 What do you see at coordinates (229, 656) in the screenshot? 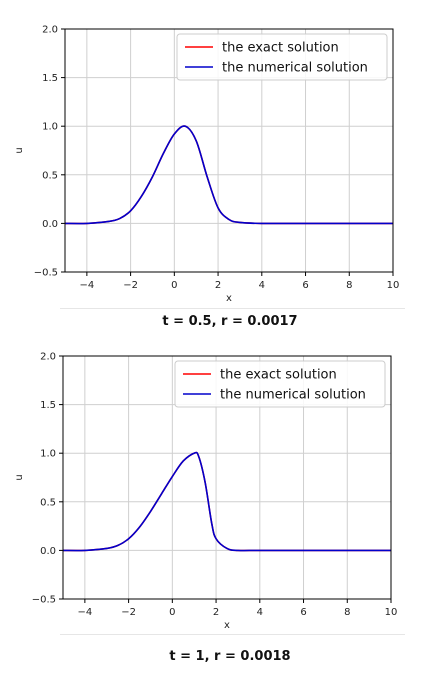
I see `figure-caption: t = 1, r = 0.0018` at bounding box center [229, 656].